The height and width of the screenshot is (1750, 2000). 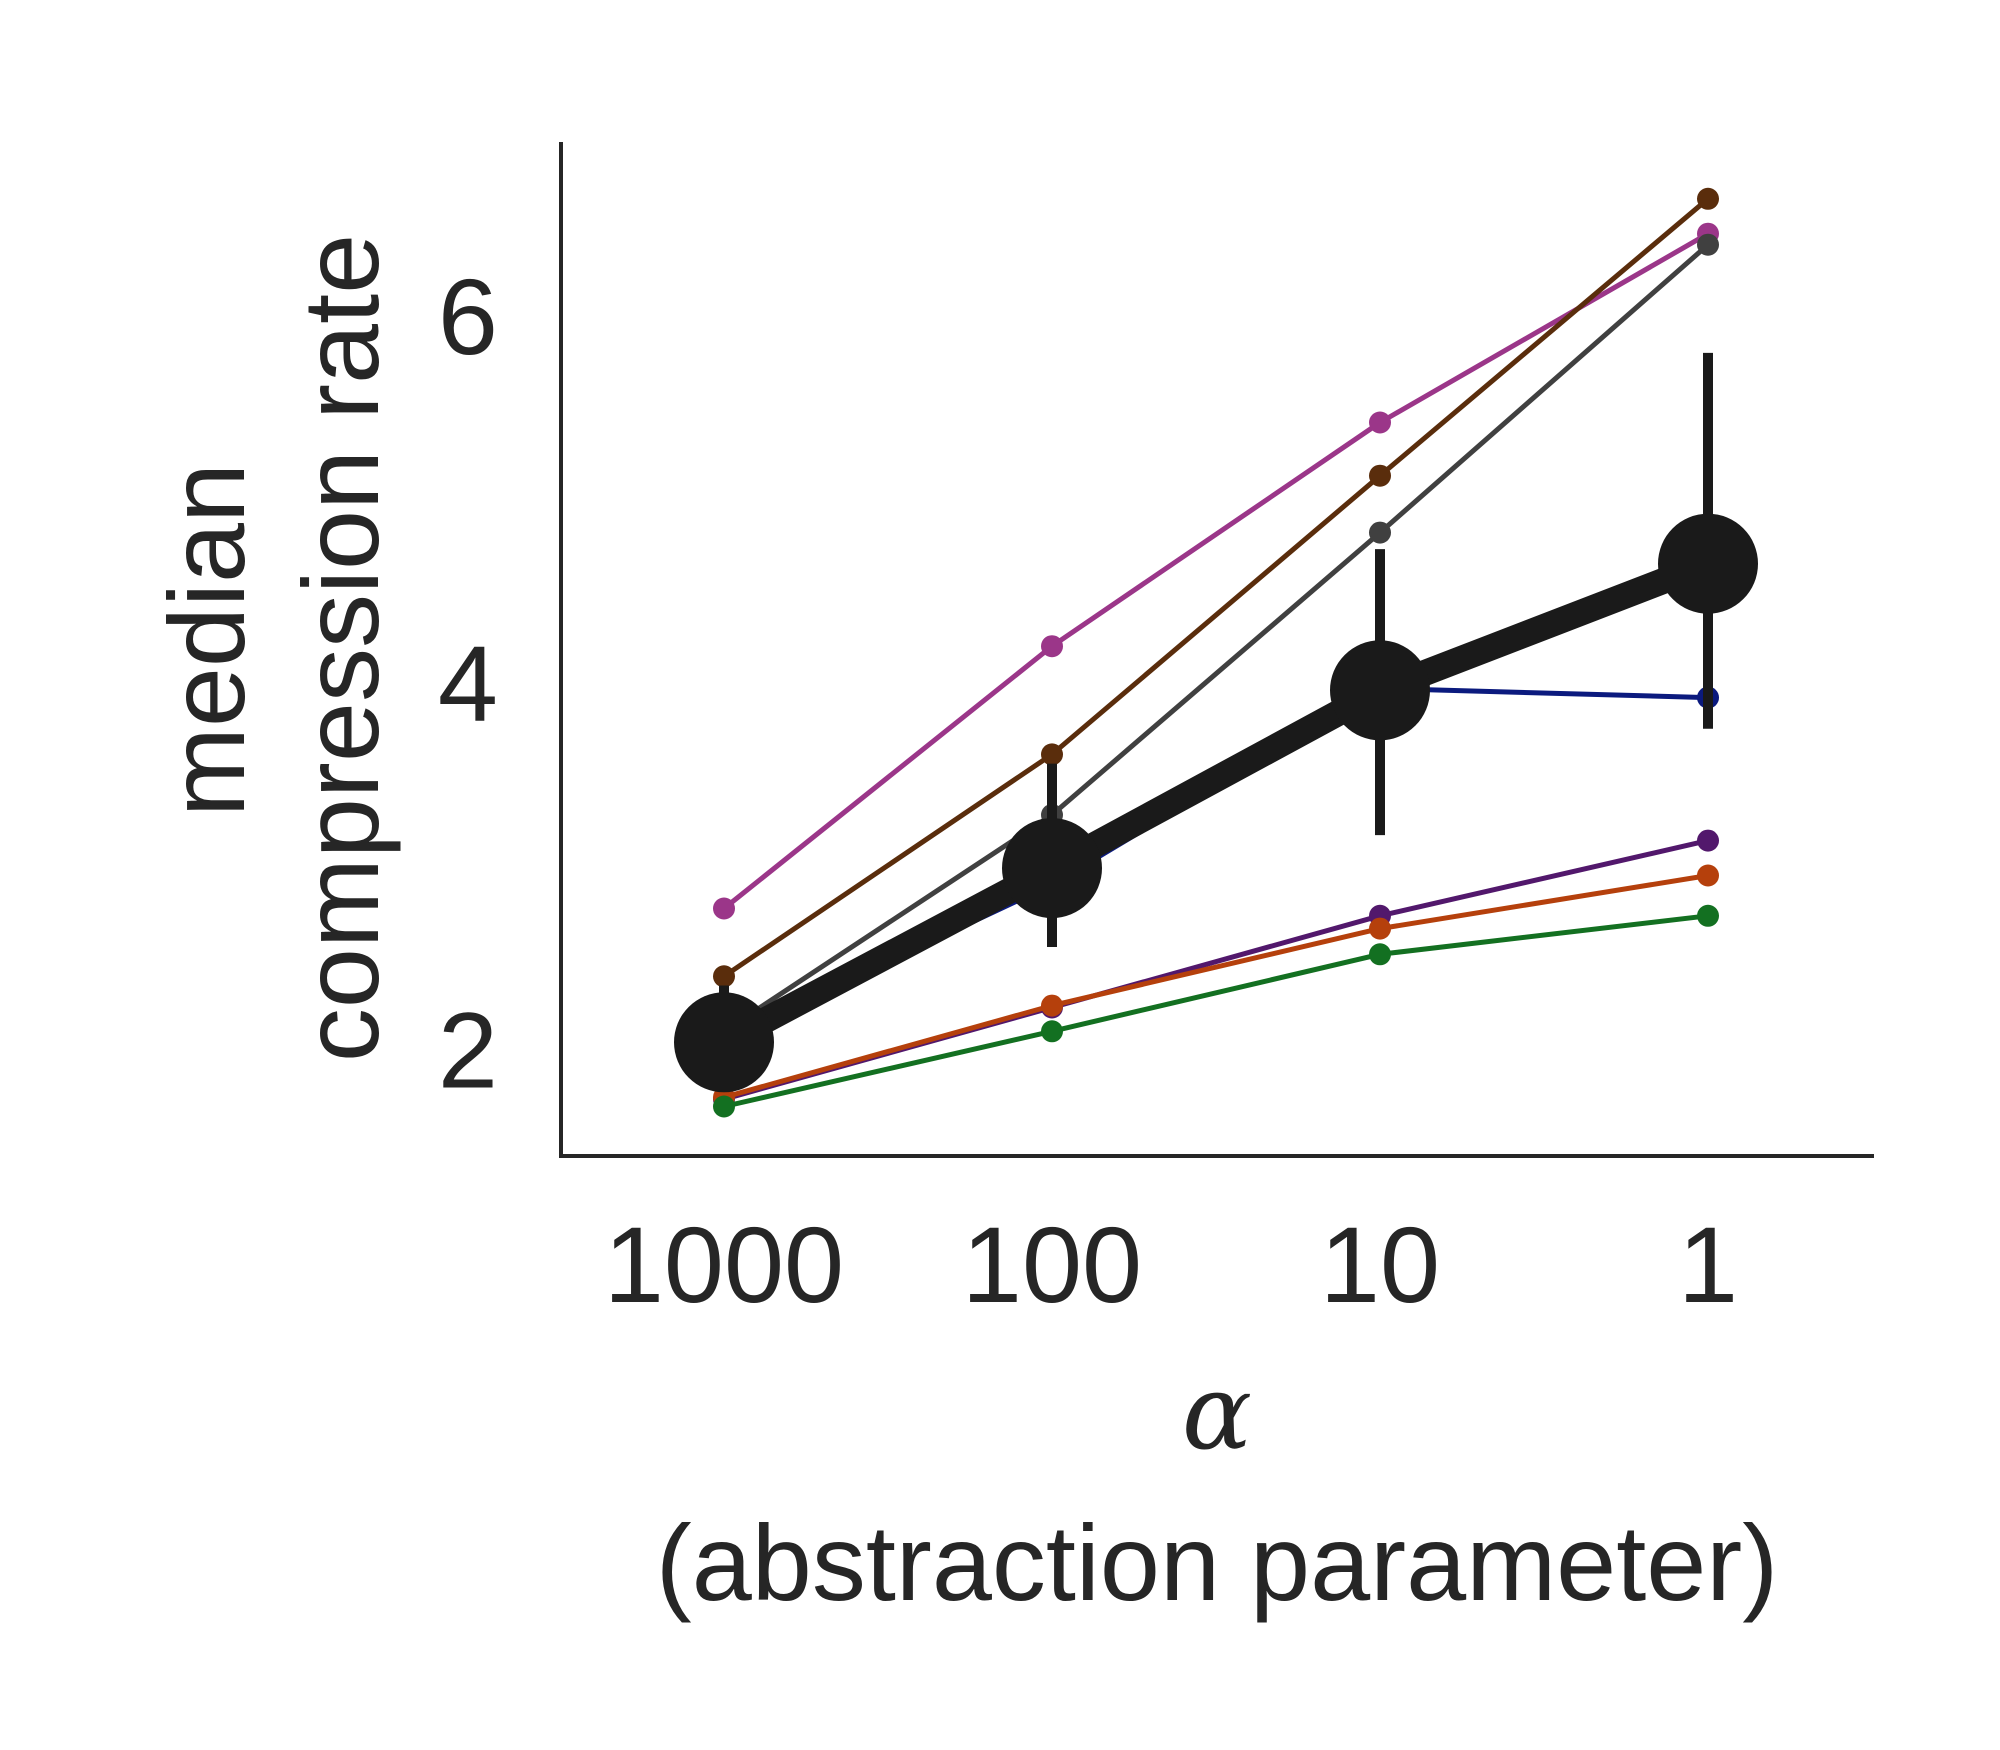 I want to click on series-6-line, so click(x=1216, y=986).